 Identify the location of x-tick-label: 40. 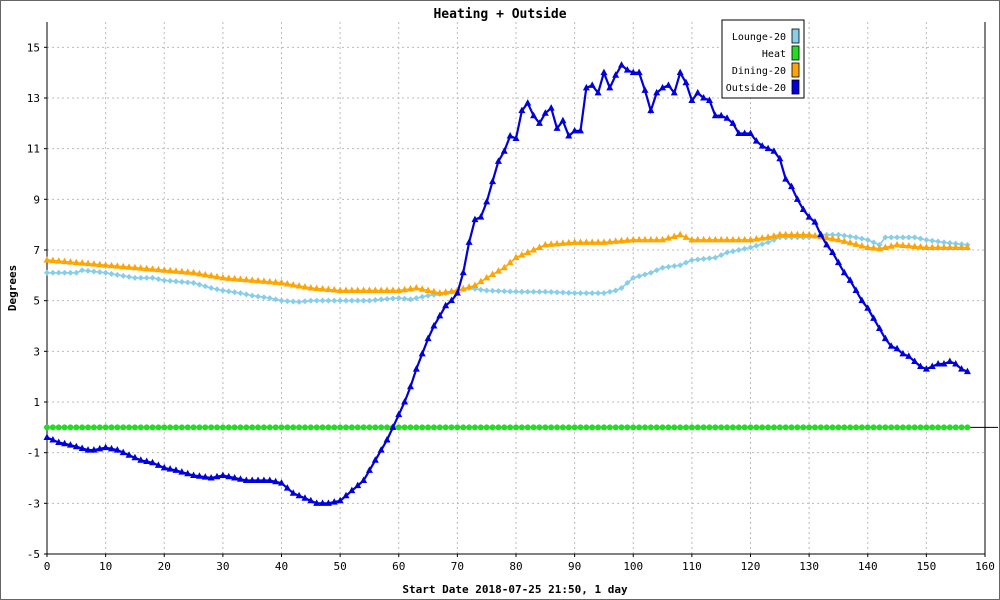
(281, 566).